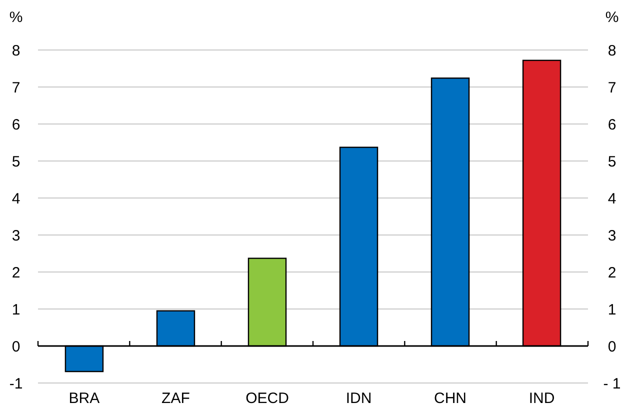 This screenshot has width=630, height=411. What do you see at coordinates (16, 235) in the screenshot?
I see `y-tick-label: 3` at bounding box center [16, 235].